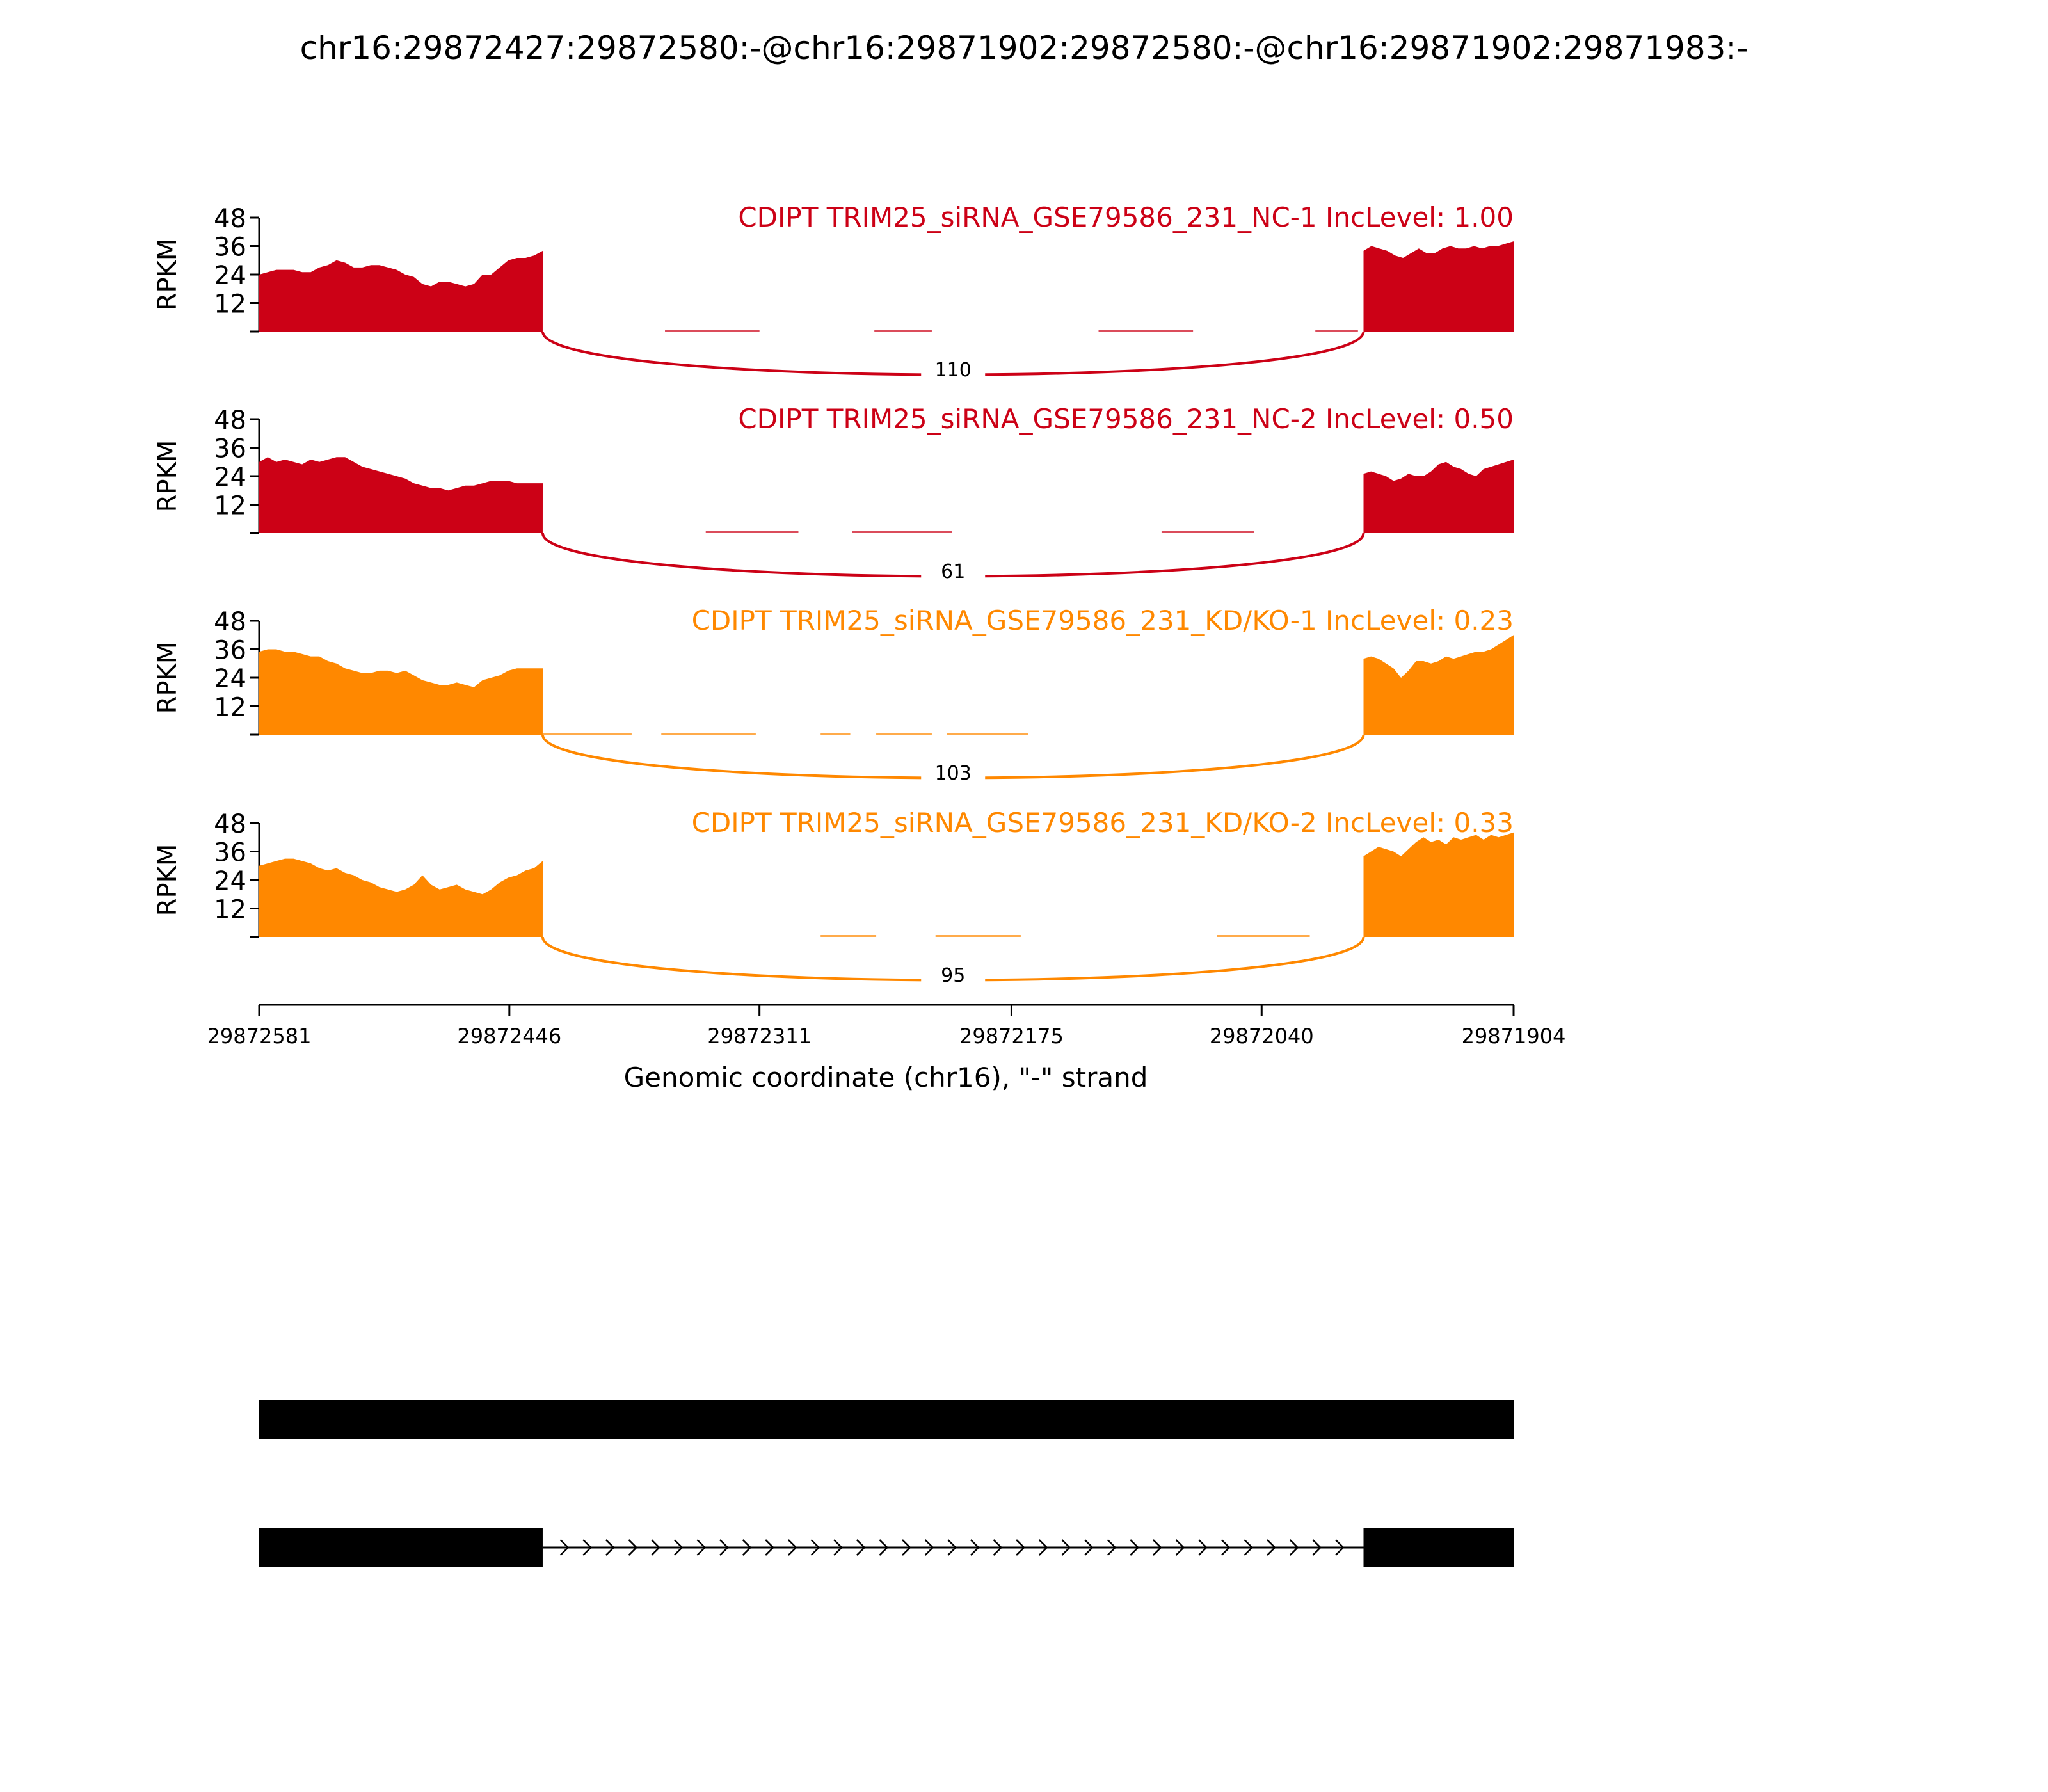 This screenshot has height=1792, width=2048. I want to click on isoform-1-exon, so click(886, 1419).